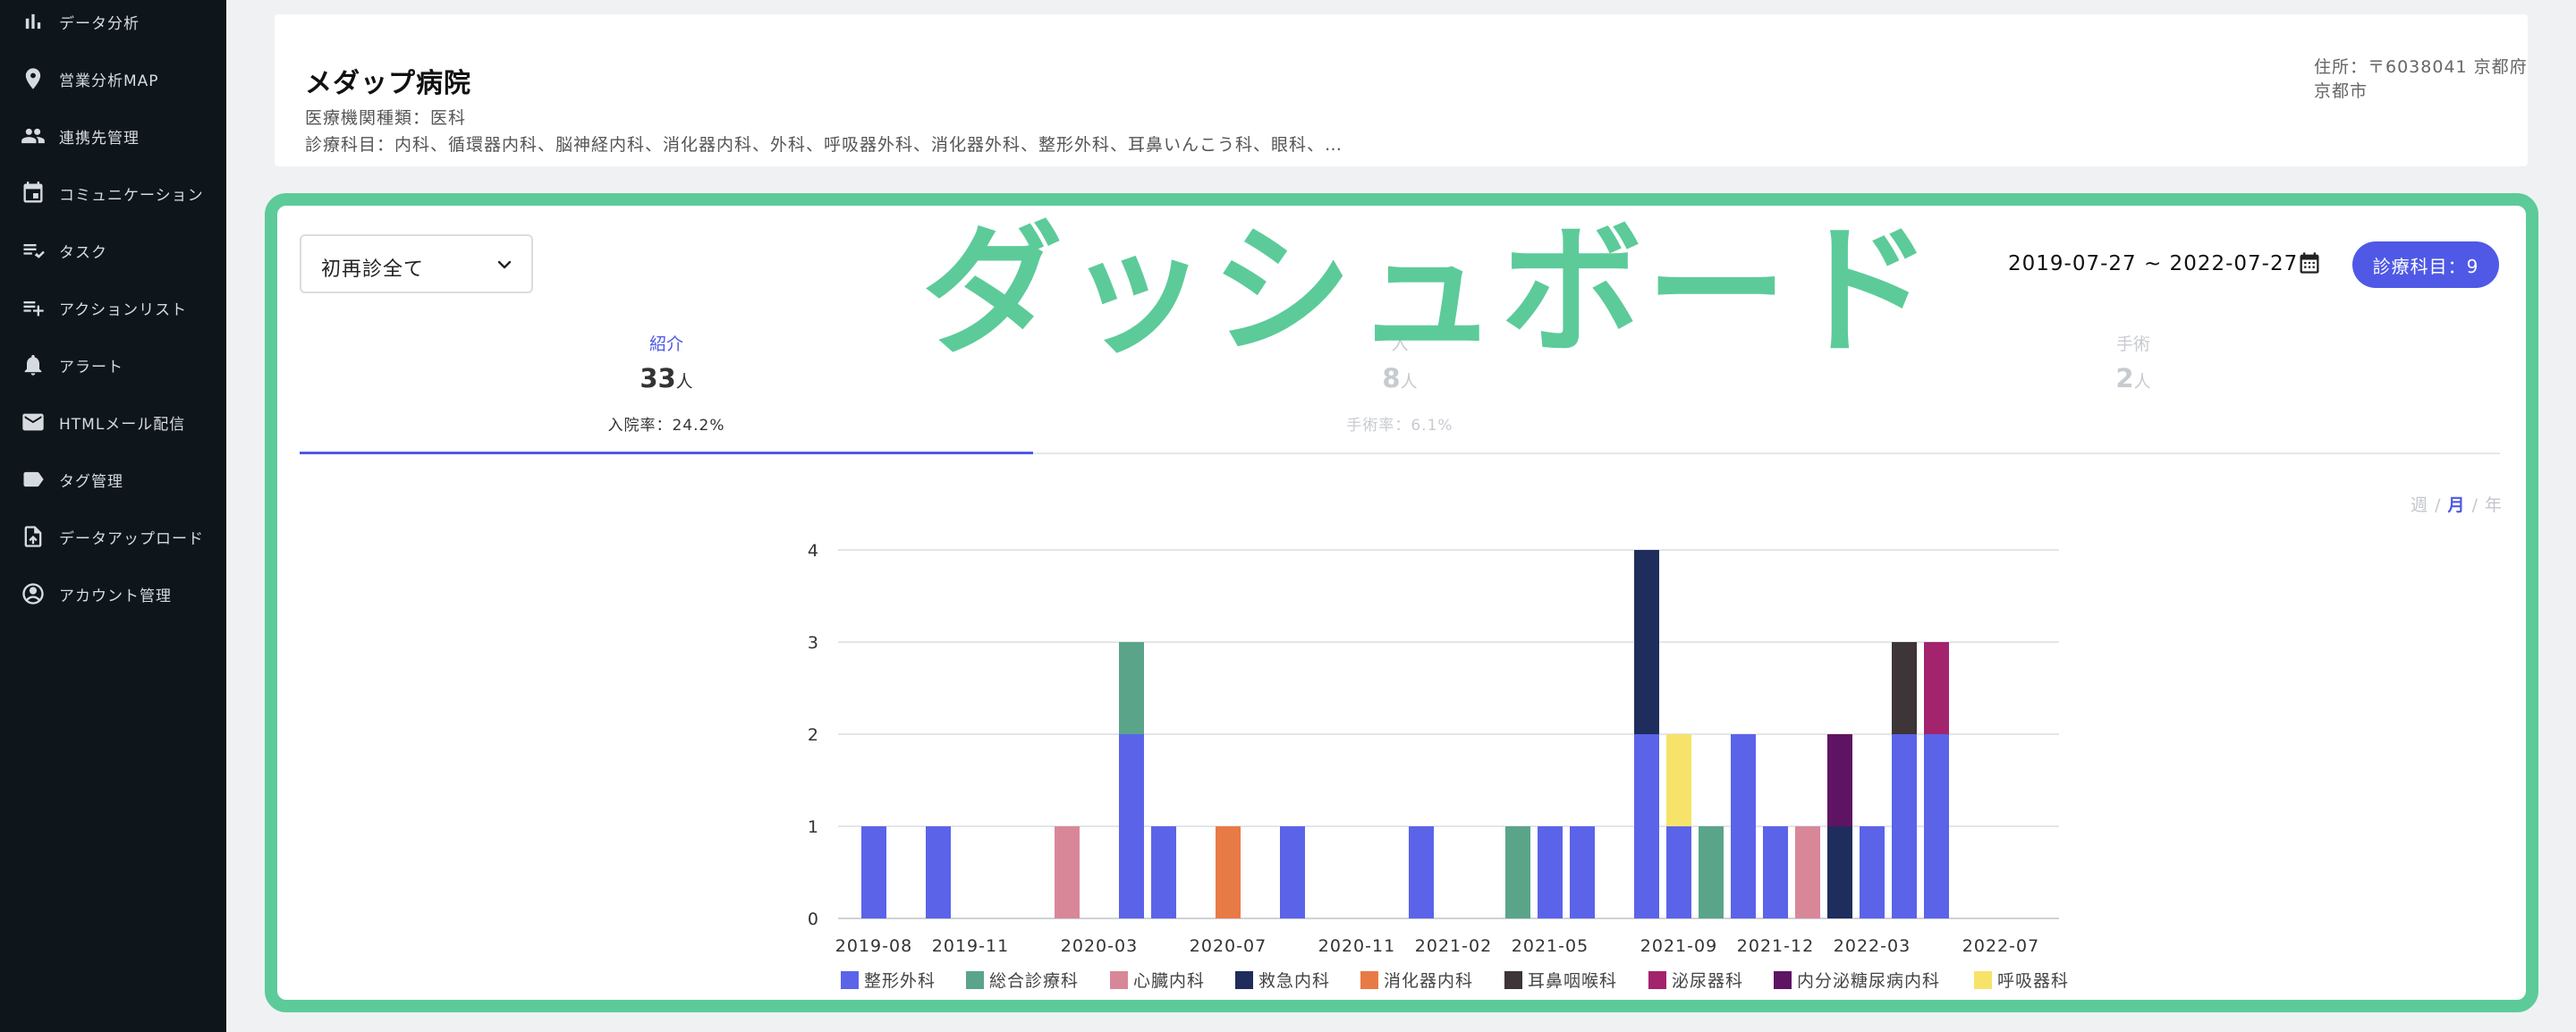 Image resolution: width=2576 pixels, height=1032 pixels. I want to click on tab-surgery: 手術 2人, so click(2133, 389).